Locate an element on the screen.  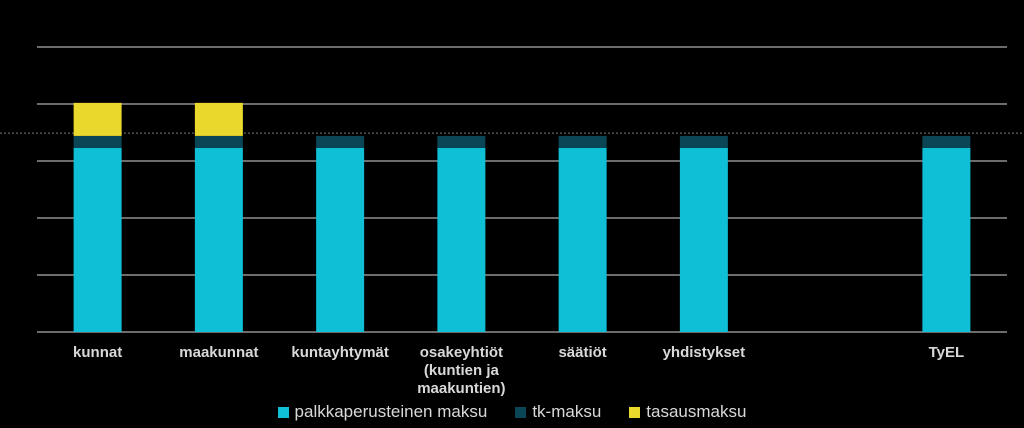
x-tick-label: maakunnat is located at coordinates (219, 352).